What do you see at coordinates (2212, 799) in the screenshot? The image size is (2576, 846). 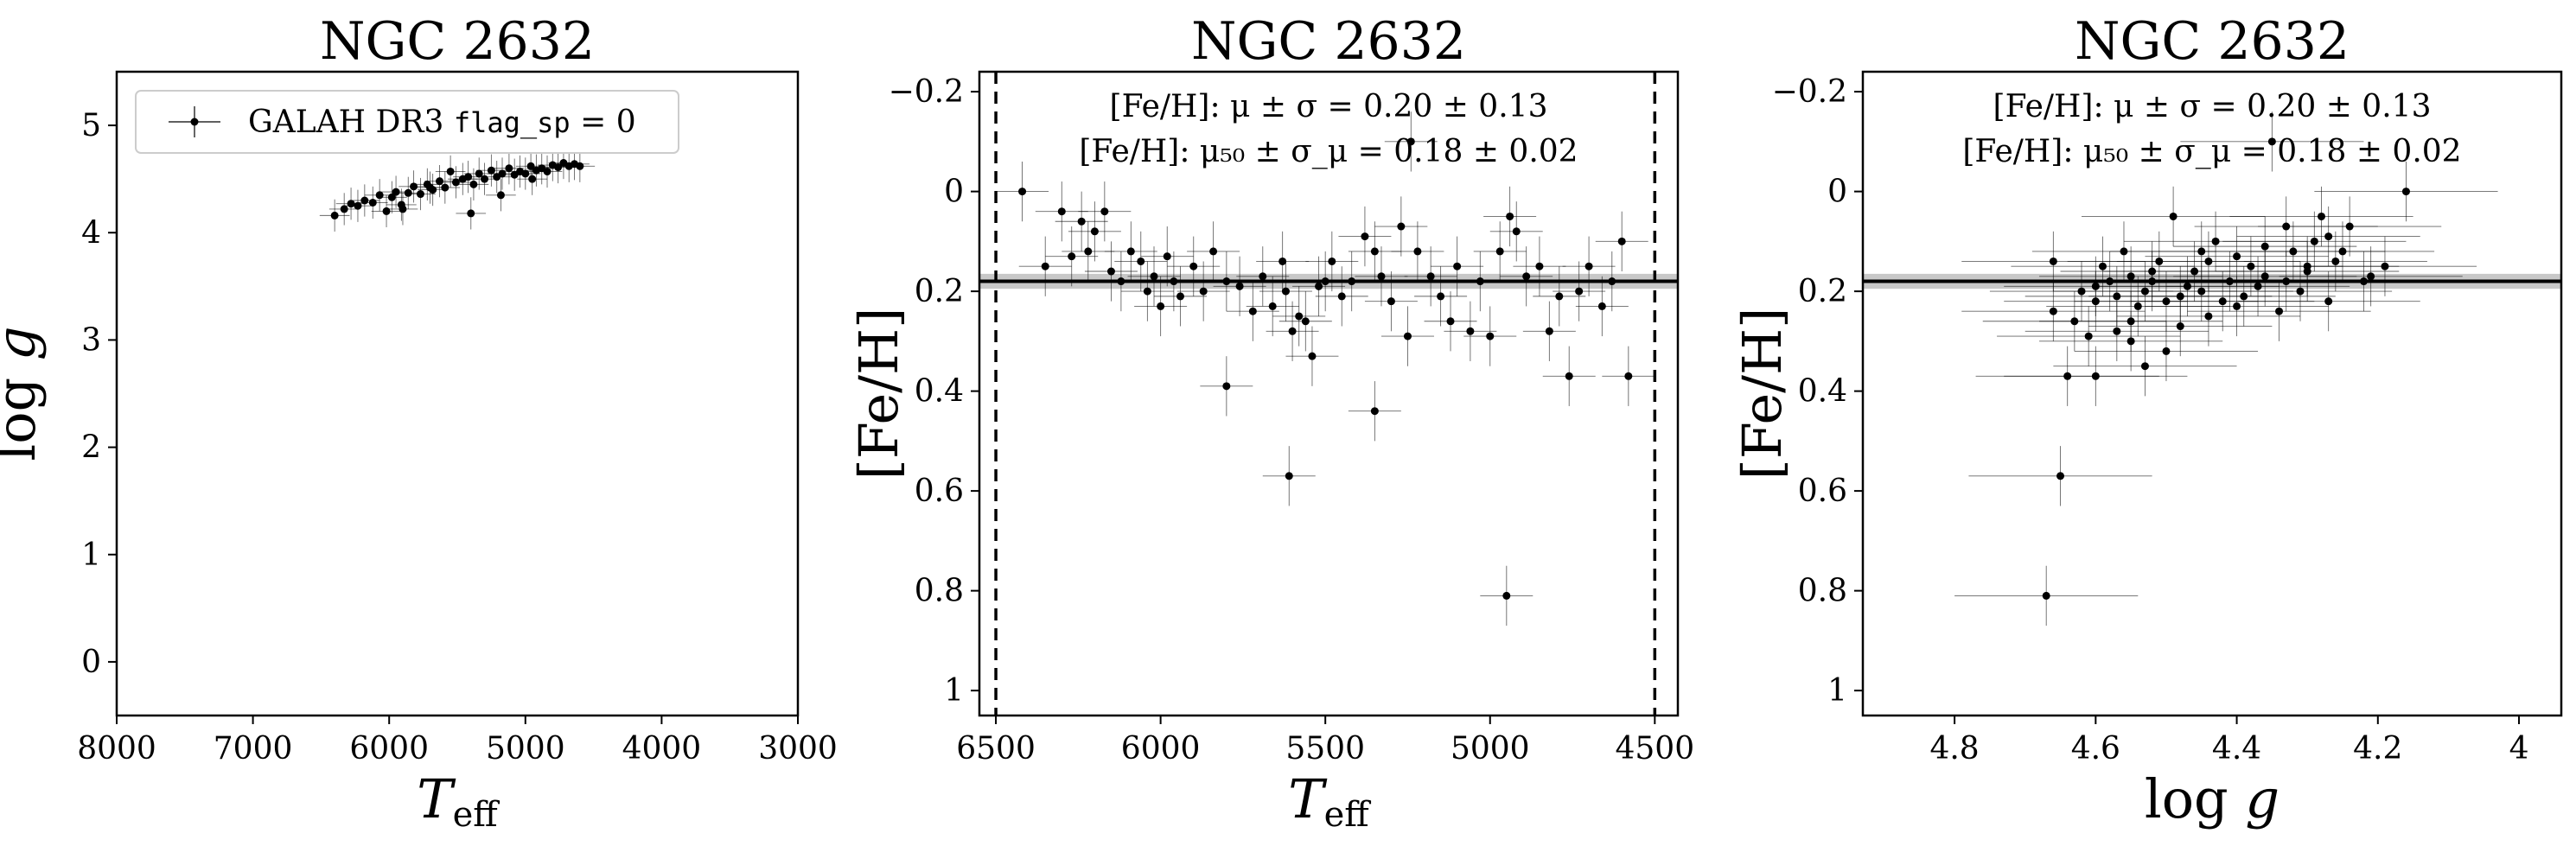 I see `x-axis-label: log g` at bounding box center [2212, 799].